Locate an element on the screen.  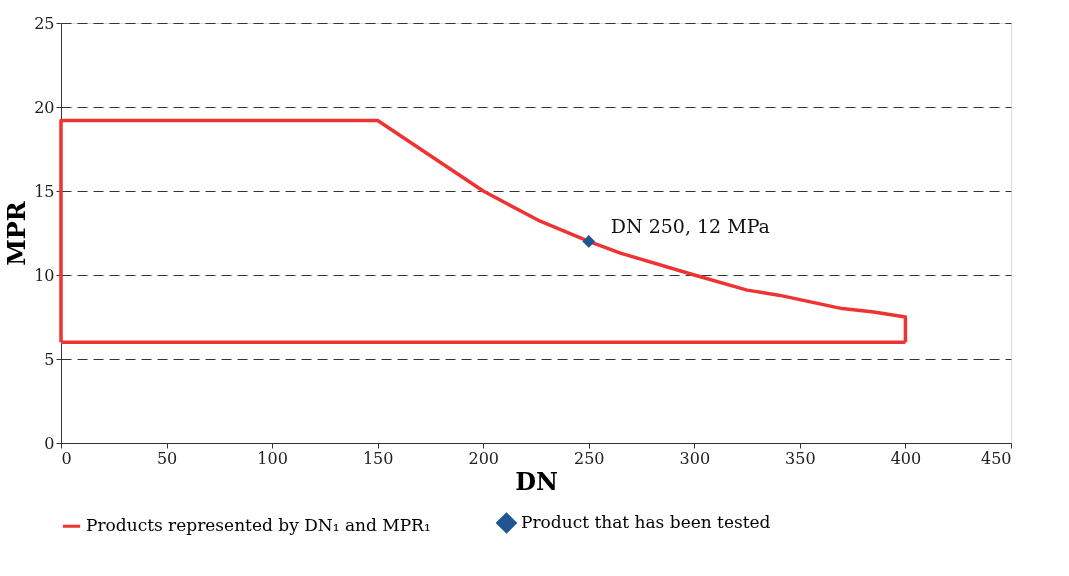
x-tick-label: 350 is located at coordinates (800, 458).